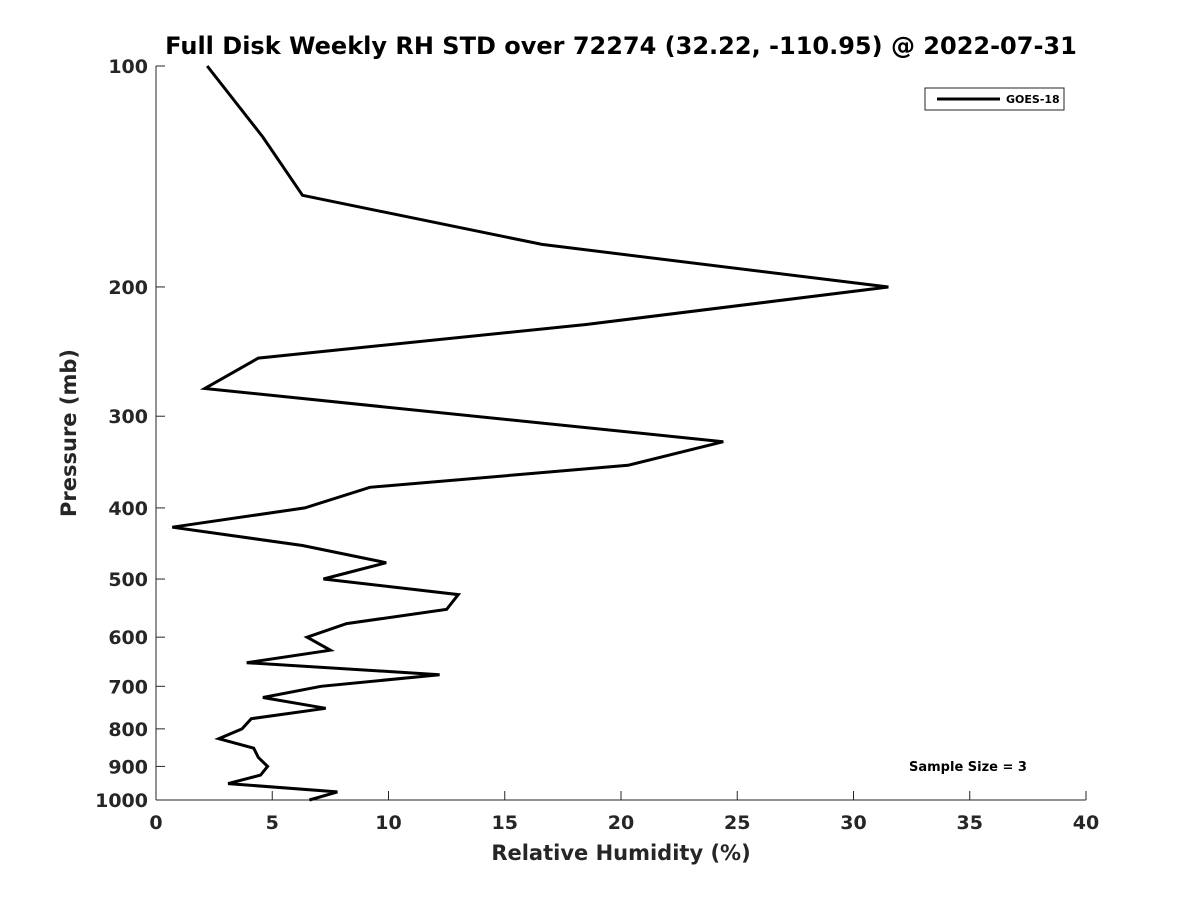  Describe the element at coordinates (128, 730) in the screenshot. I see `y-tick-label: 800` at that location.